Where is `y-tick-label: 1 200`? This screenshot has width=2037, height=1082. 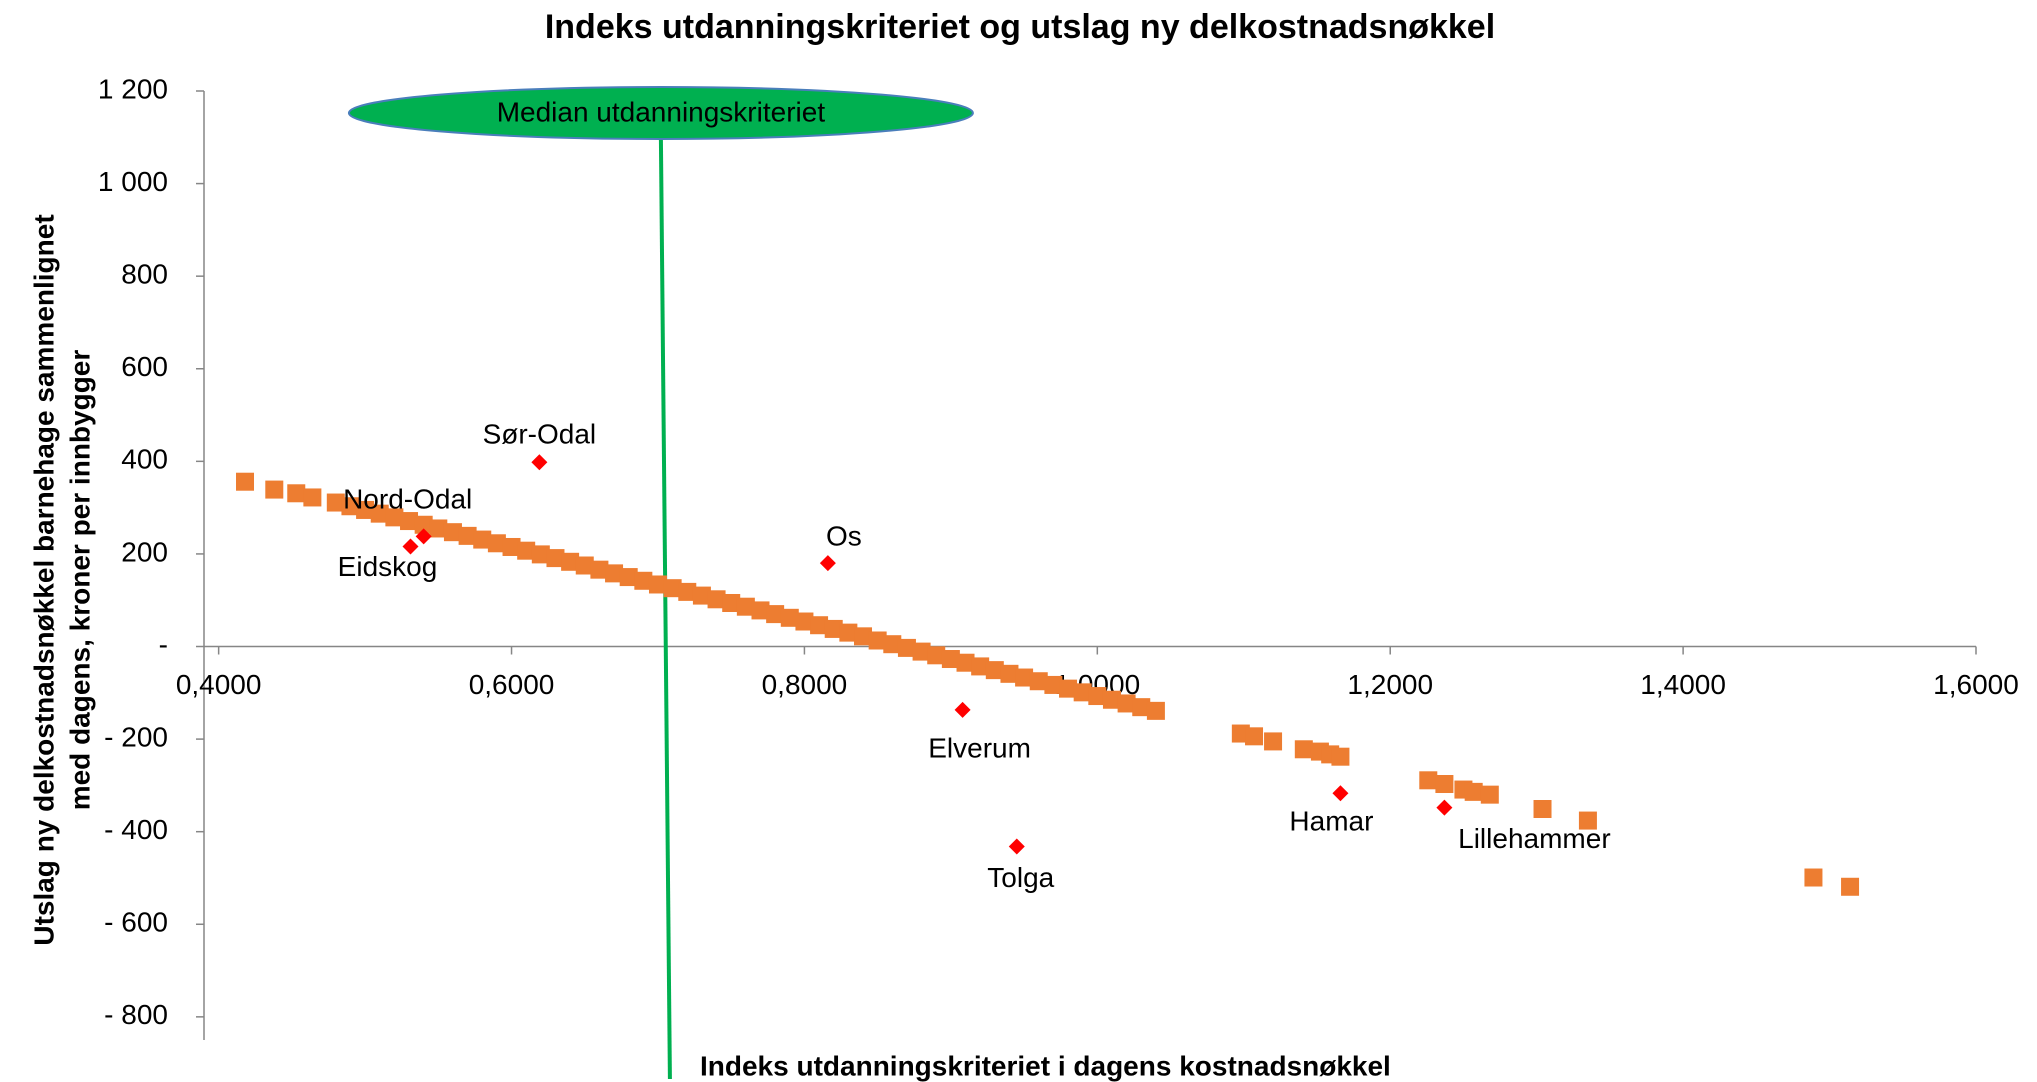
y-tick-label: 1 200 is located at coordinates (133, 88).